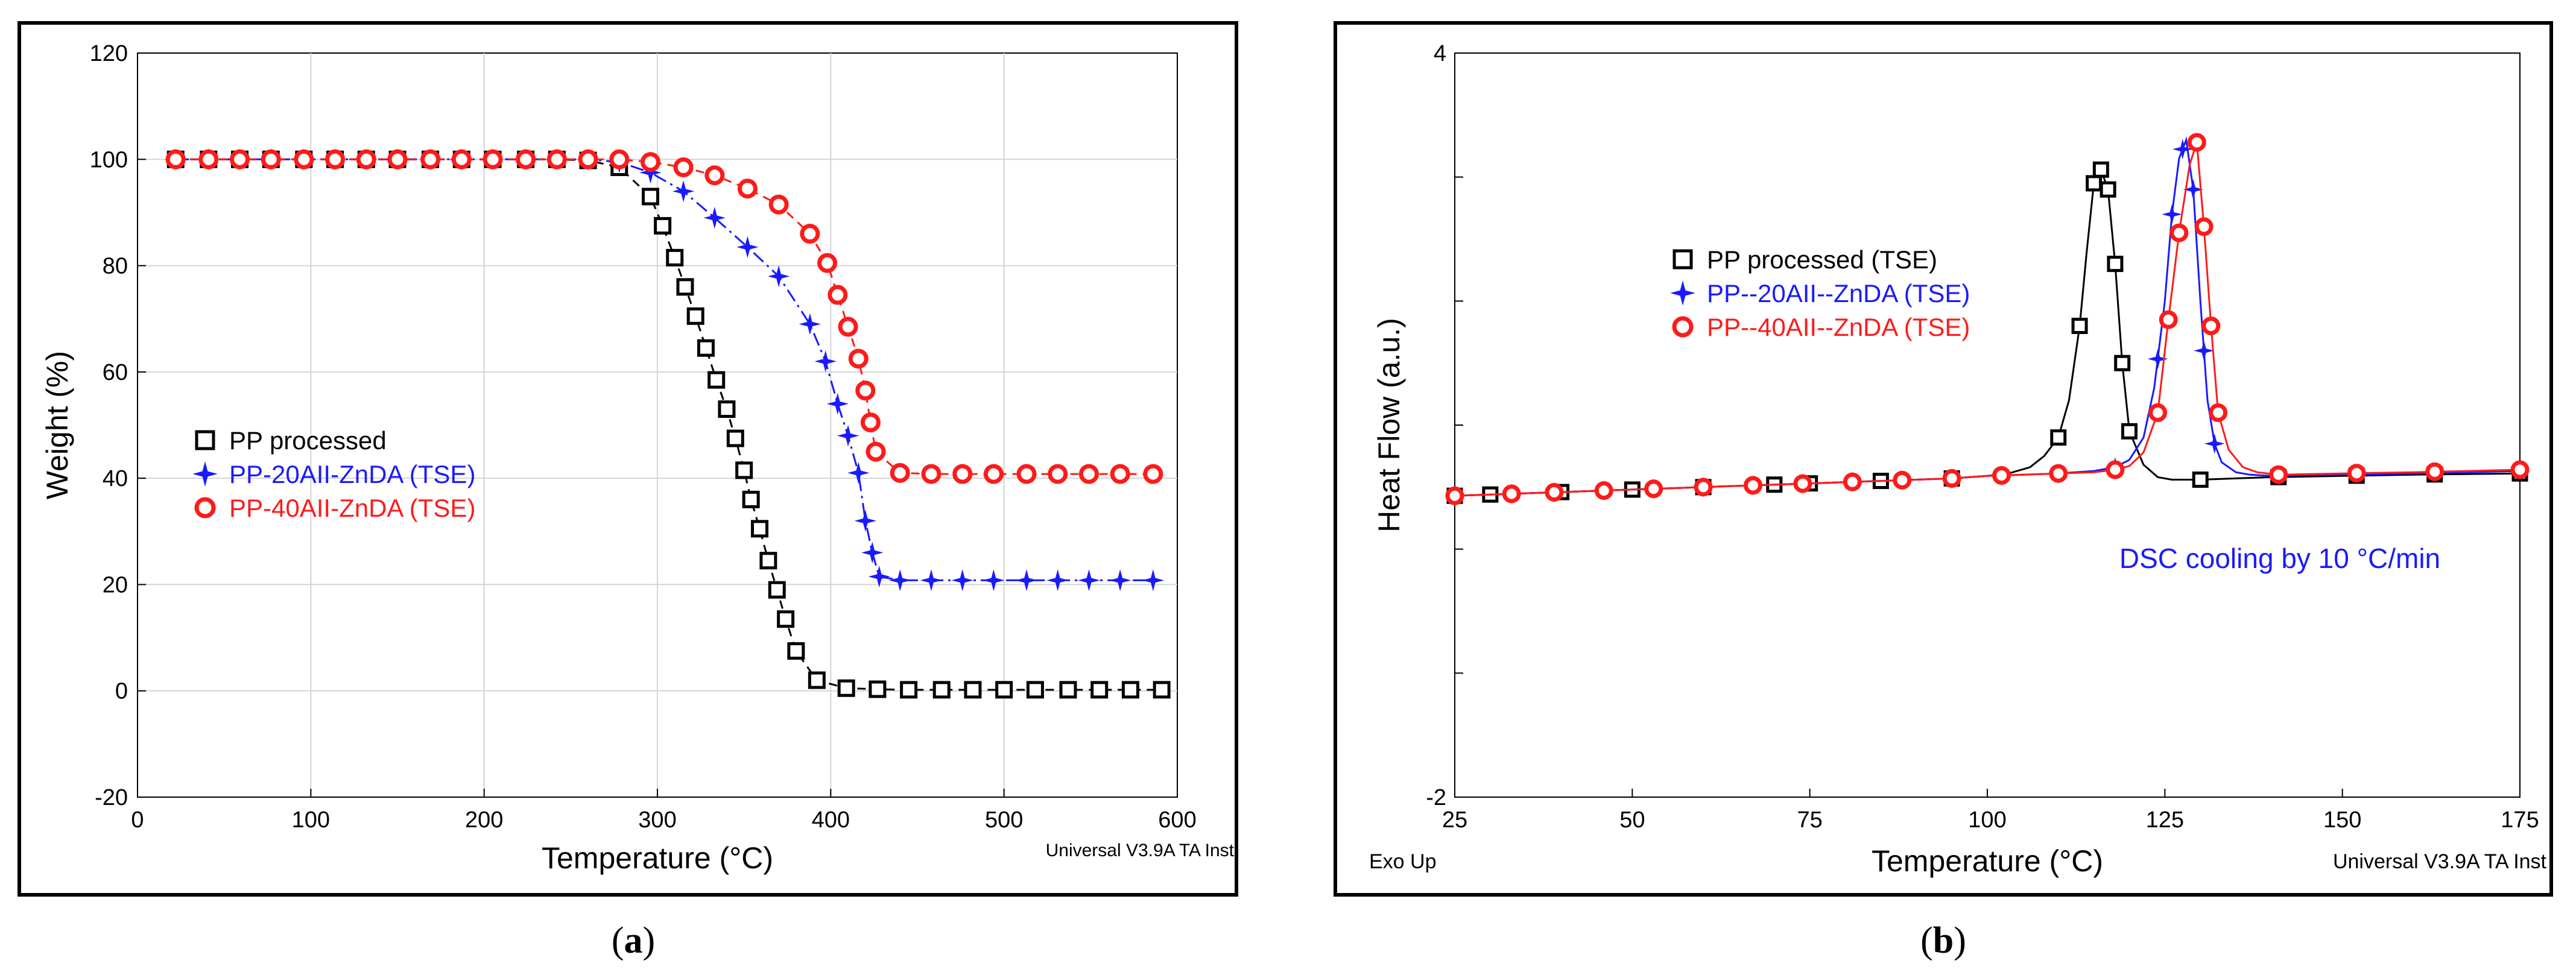  Describe the element at coordinates (1004, 820) in the screenshot. I see `panel-a-xtick-label: 500` at that location.